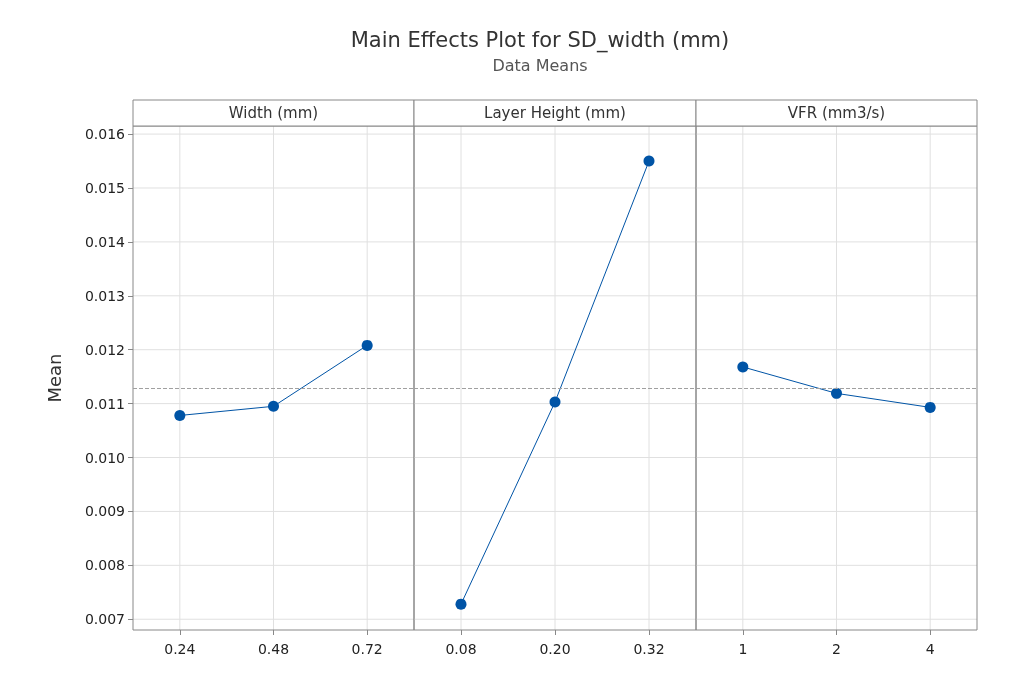 This screenshot has height=680, width=1016. I want to click on y-tick-label: 0.008, so click(104, 565).